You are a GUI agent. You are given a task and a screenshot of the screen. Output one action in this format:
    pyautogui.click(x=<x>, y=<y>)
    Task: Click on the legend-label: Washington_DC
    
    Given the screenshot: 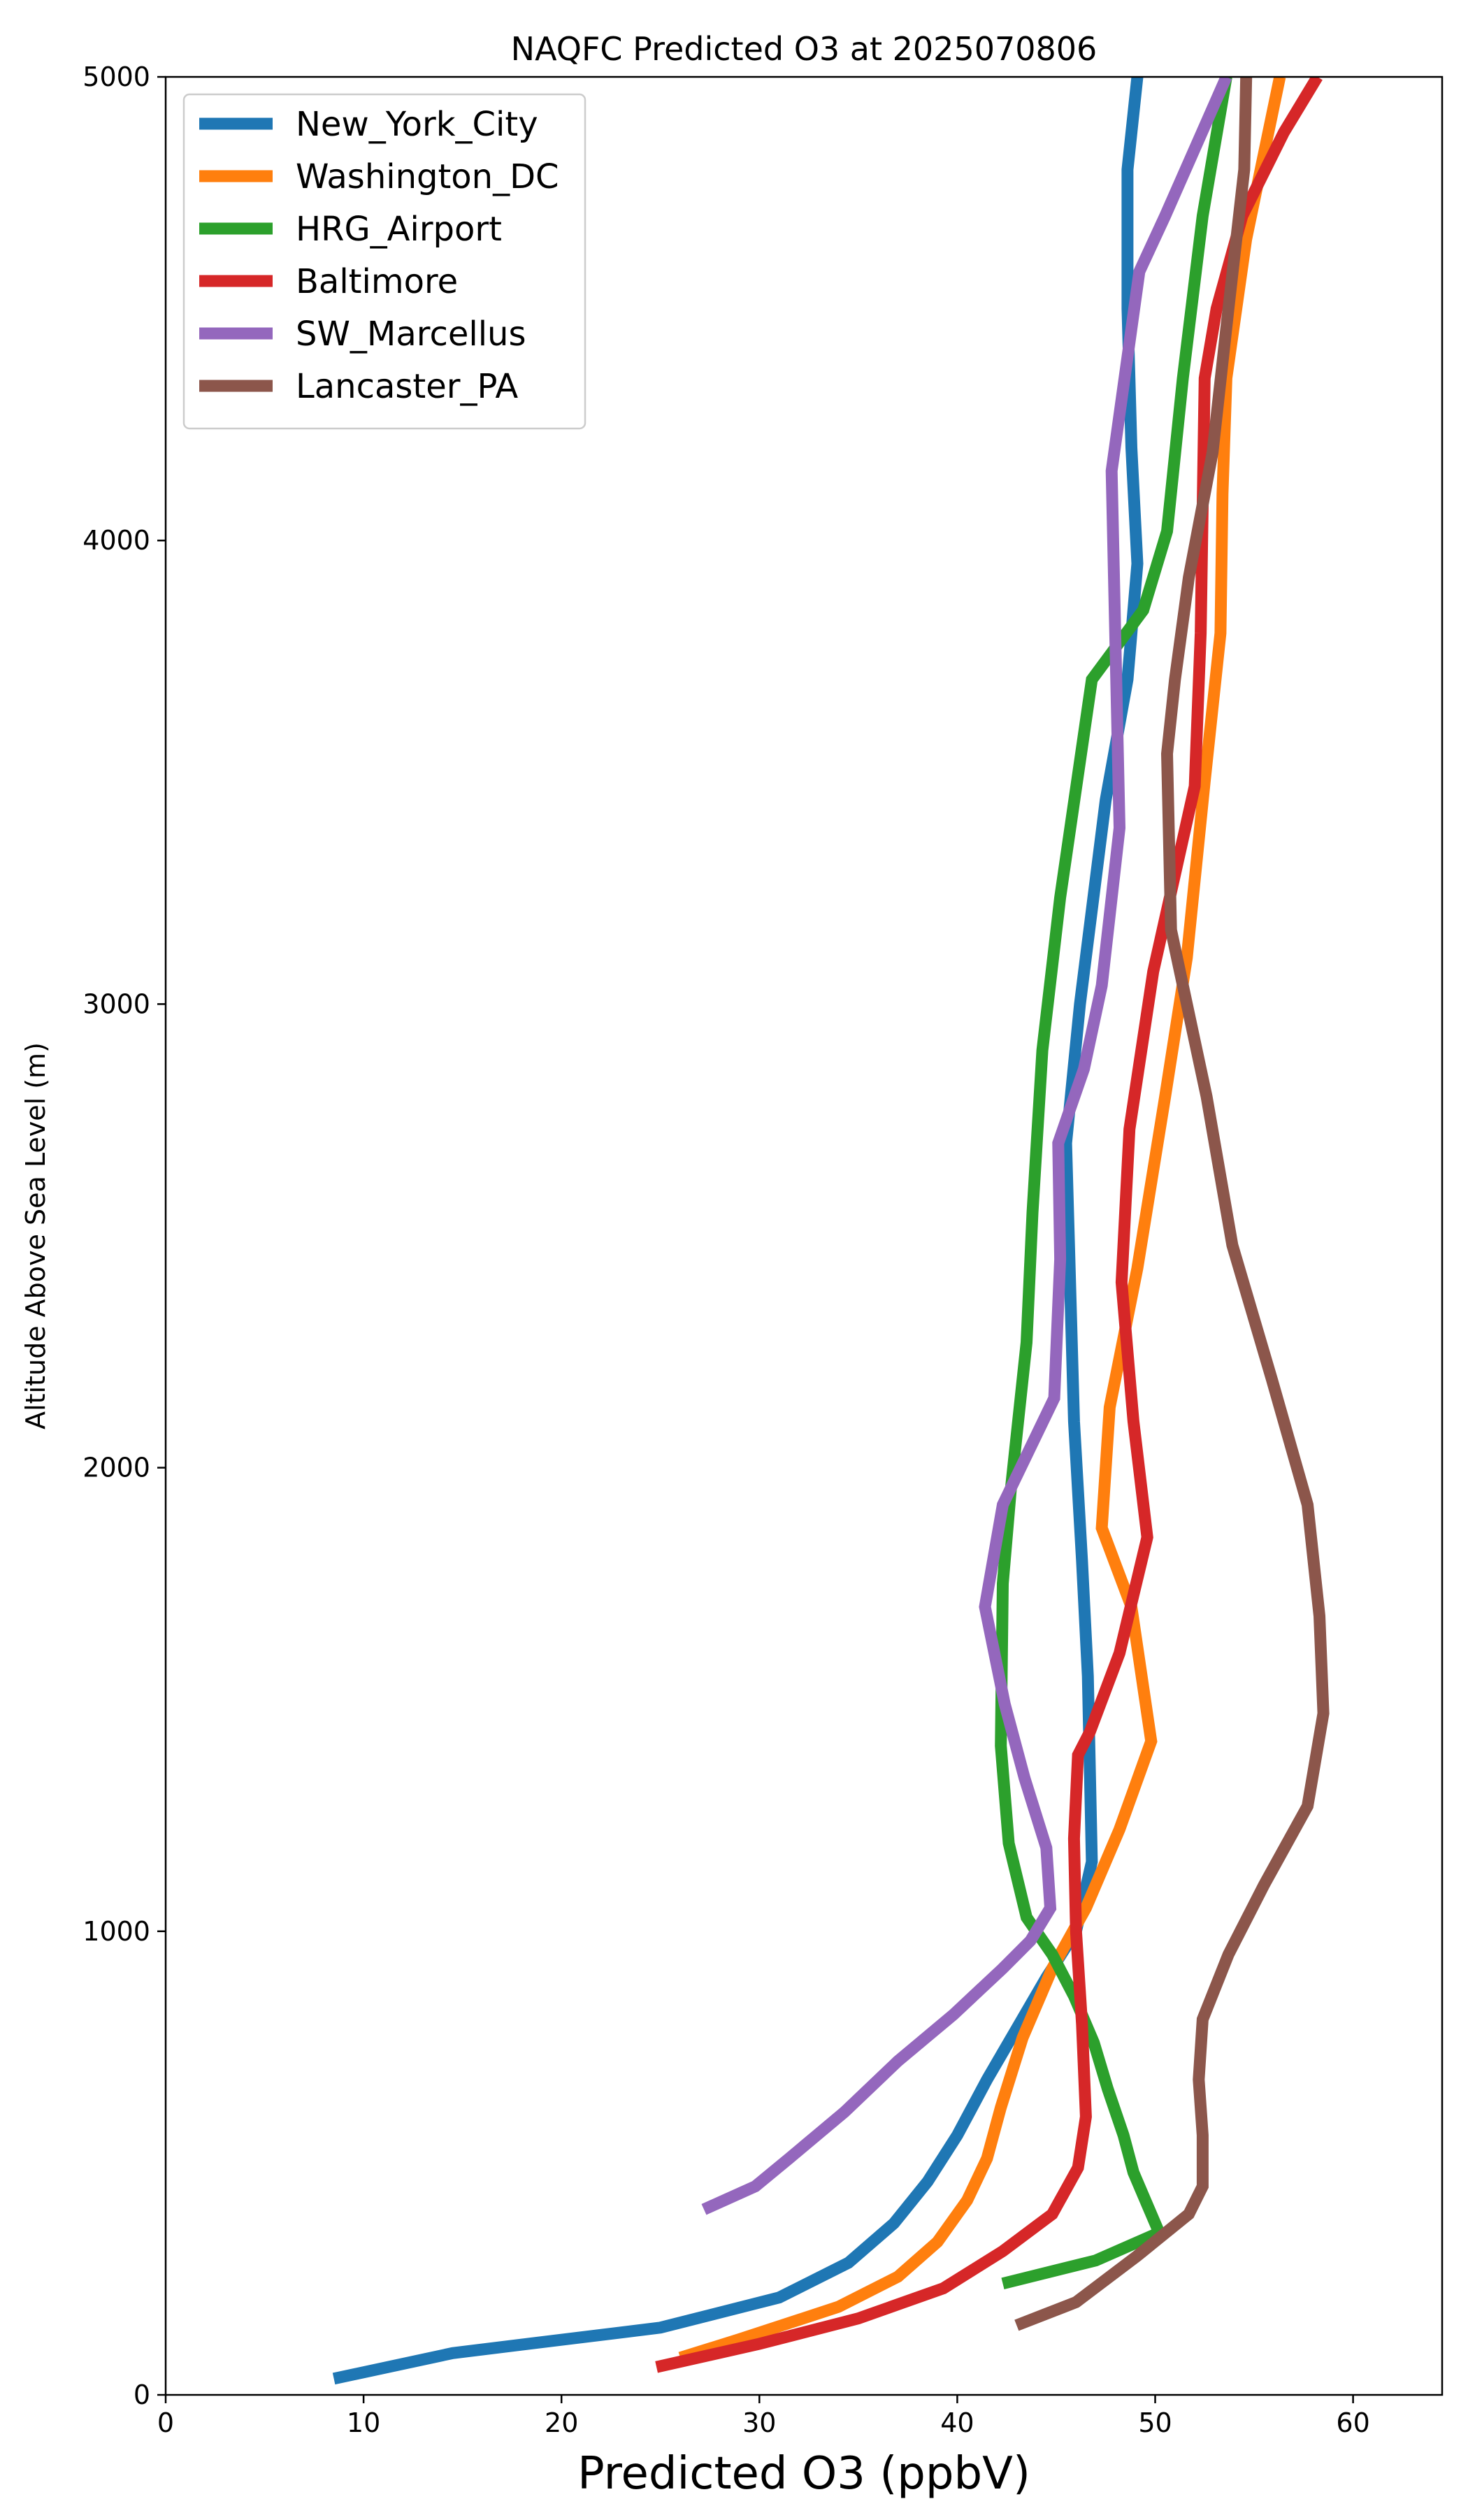 What is the action you would take?
    pyautogui.click(x=427, y=177)
    